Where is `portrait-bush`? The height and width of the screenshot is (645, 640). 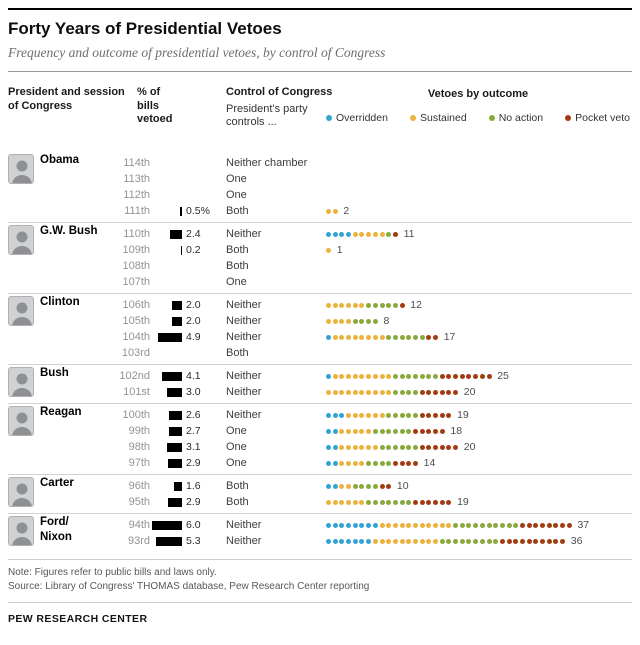 portrait-bush is located at coordinates (21, 382).